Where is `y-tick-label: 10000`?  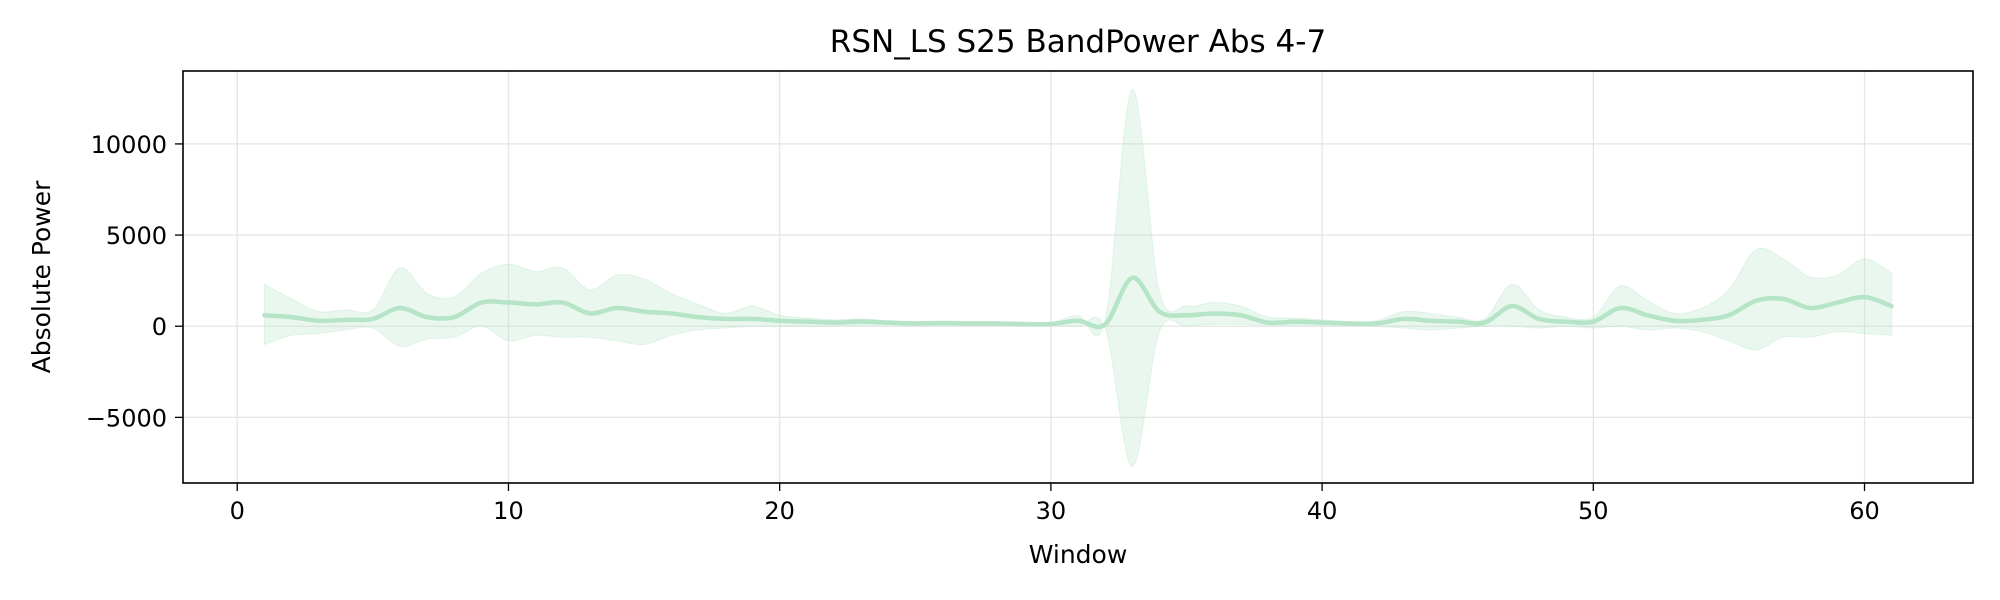
y-tick-label: 10000 is located at coordinates (129, 145).